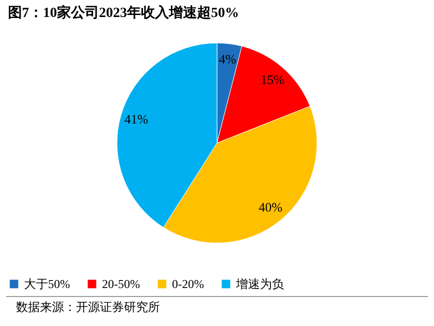 This screenshot has height=326, width=434. I want to click on source-note: 数据来源：开源证券研究所, so click(217, 307).